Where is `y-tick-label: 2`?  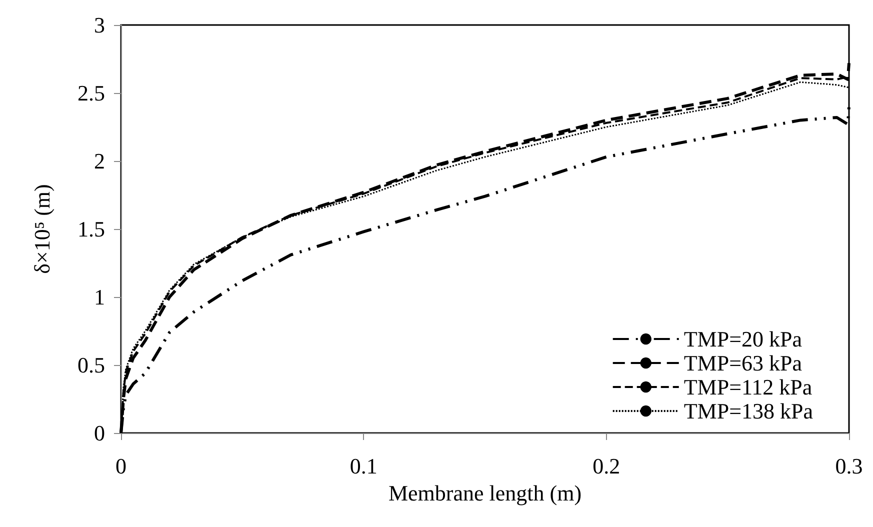 y-tick-label: 2 is located at coordinates (99, 161).